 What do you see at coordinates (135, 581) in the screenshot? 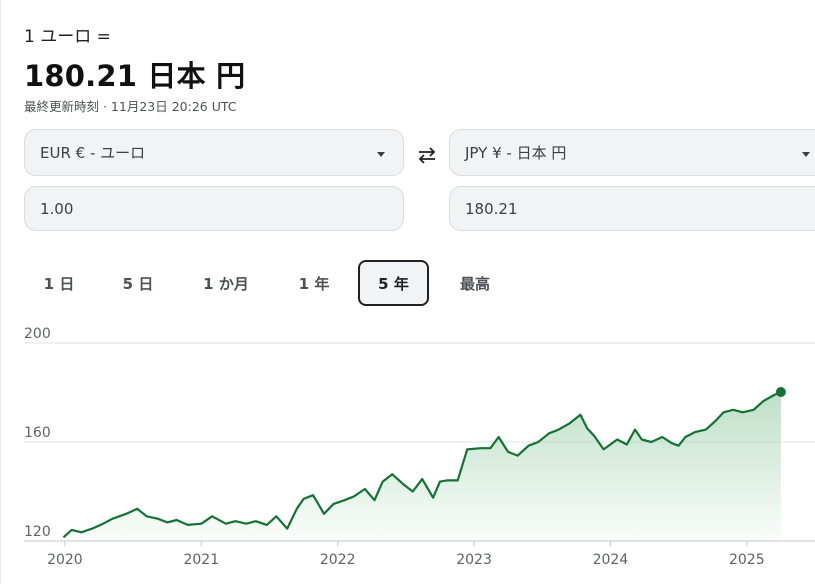
I see `footer-text-stub` at bounding box center [135, 581].